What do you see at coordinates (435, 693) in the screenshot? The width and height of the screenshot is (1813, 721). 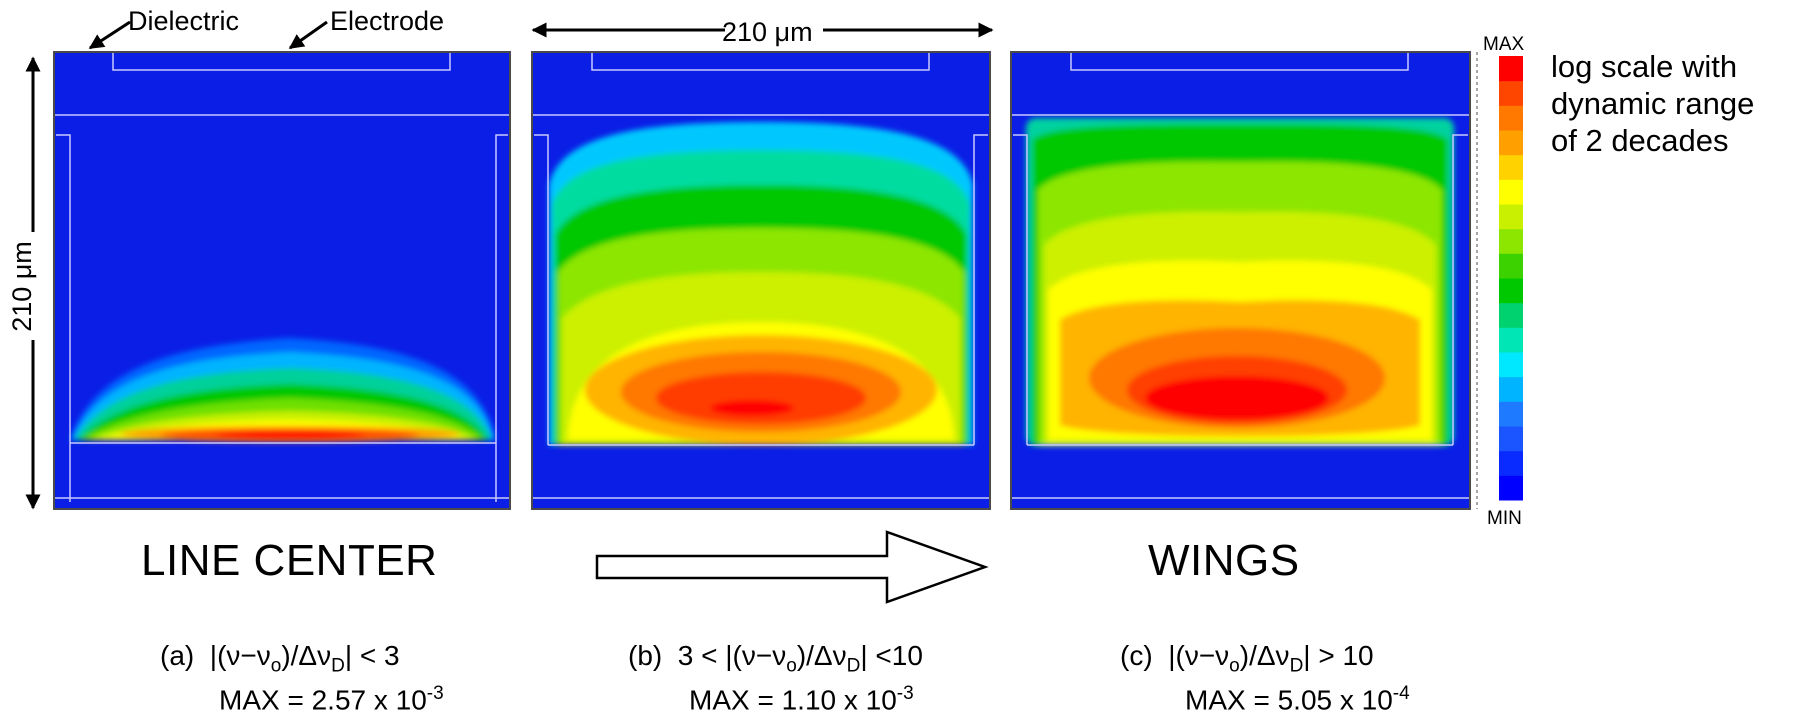 I see `panel-a-max-exp: -3` at bounding box center [435, 693].